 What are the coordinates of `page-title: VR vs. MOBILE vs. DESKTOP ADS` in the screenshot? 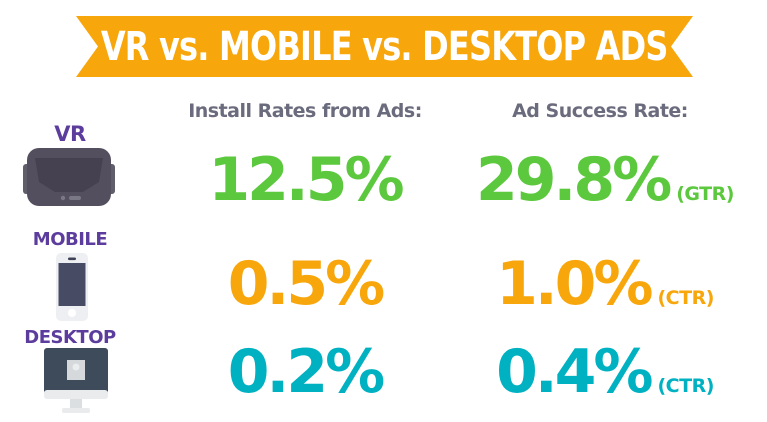 It's located at (384, 46).